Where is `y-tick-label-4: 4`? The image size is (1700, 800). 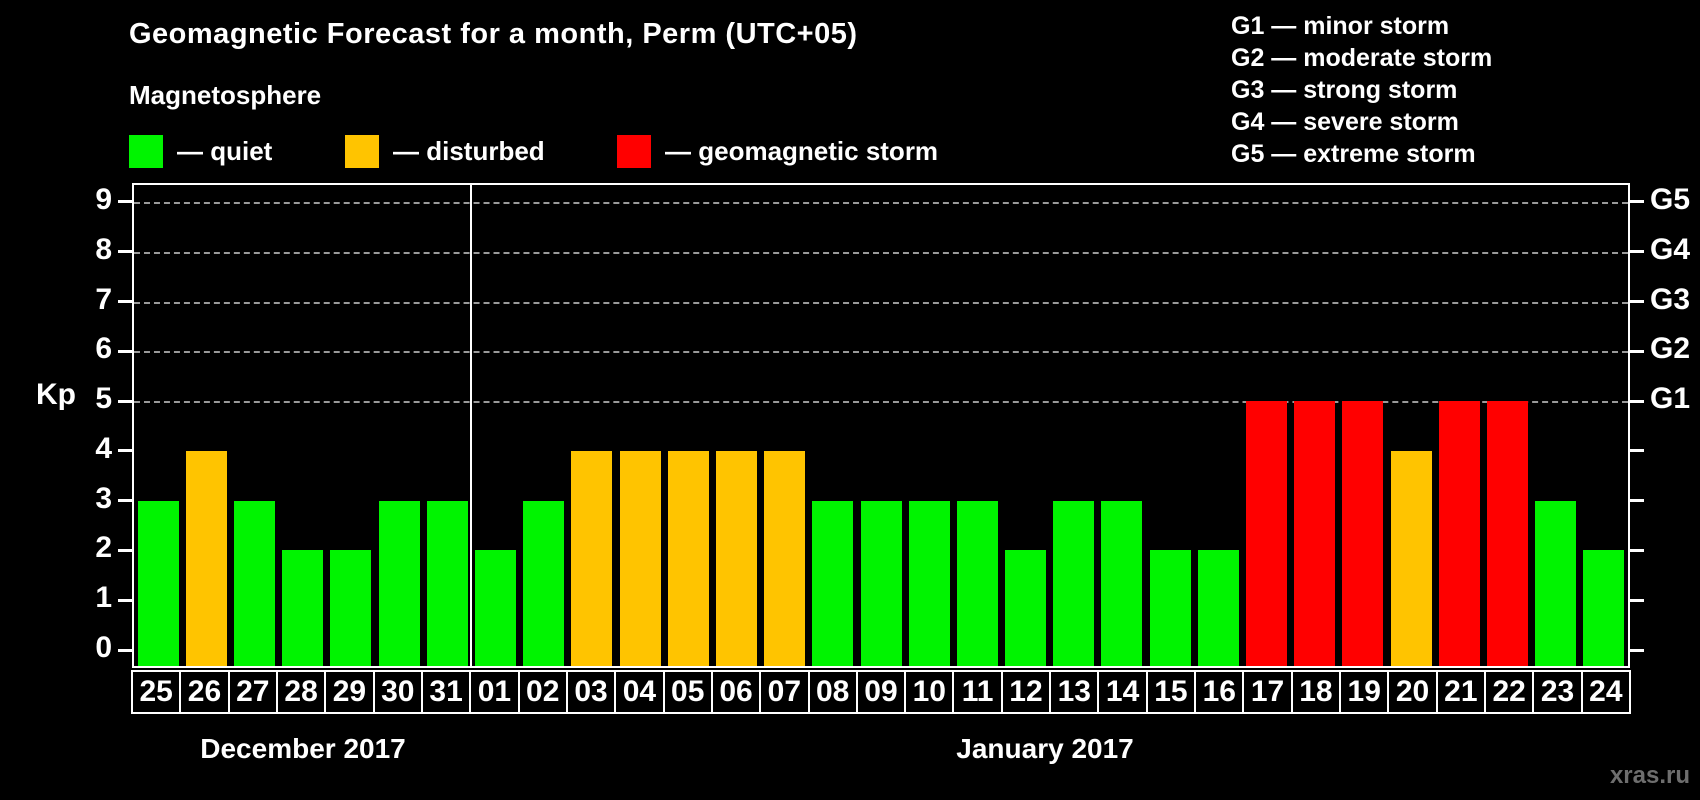
y-tick-label-4: 4 is located at coordinates (103, 448).